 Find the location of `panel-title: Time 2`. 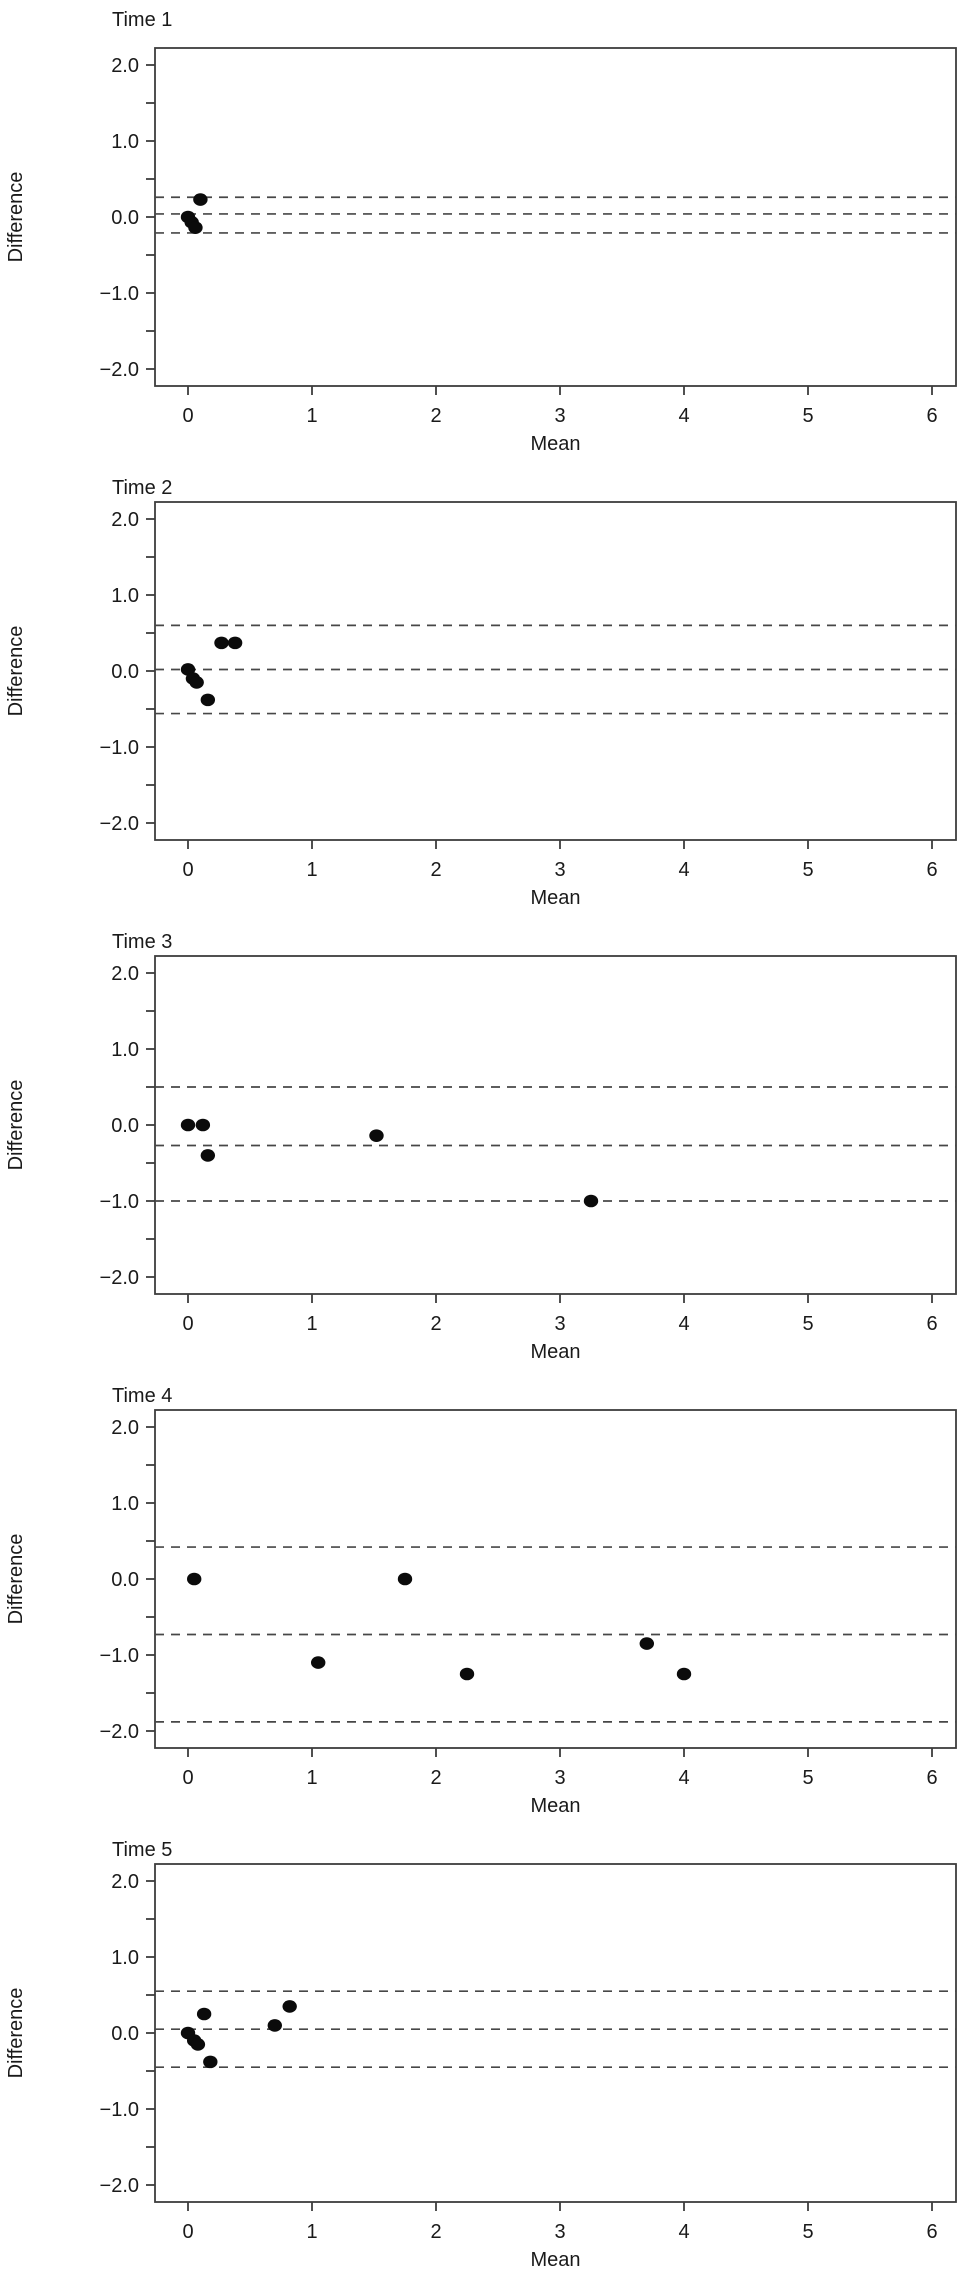

panel-title: Time 2 is located at coordinates (142, 488).